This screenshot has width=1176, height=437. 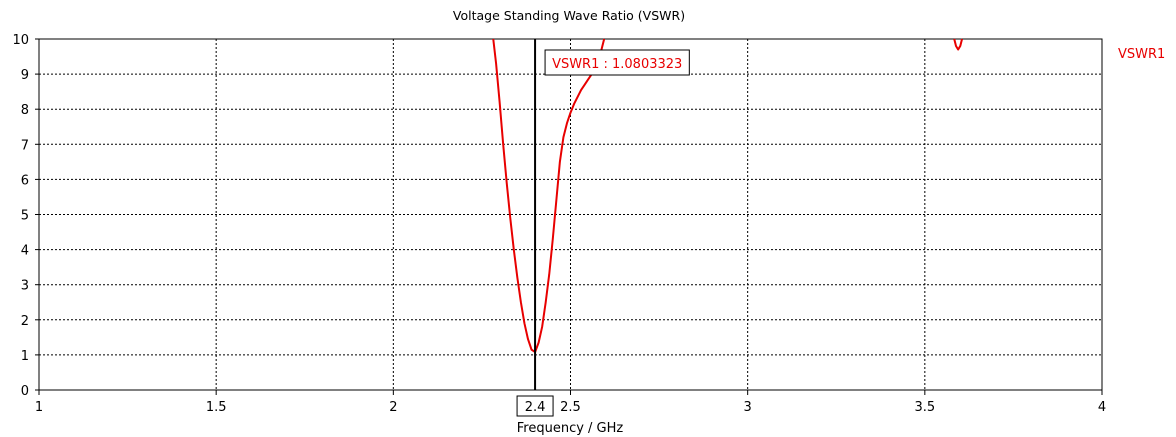 I want to click on chart-title: Voltage Standing Wave Ratio (VSWR), so click(x=569, y=15).